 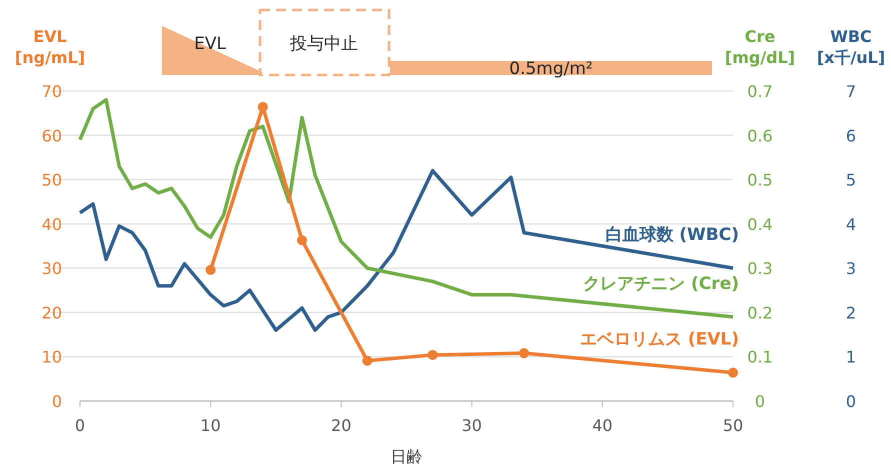 What do you see at coordinates (851, 180) in the screenshot?
I see `y3-tick-label: 5` at bounding box center [851, 180].